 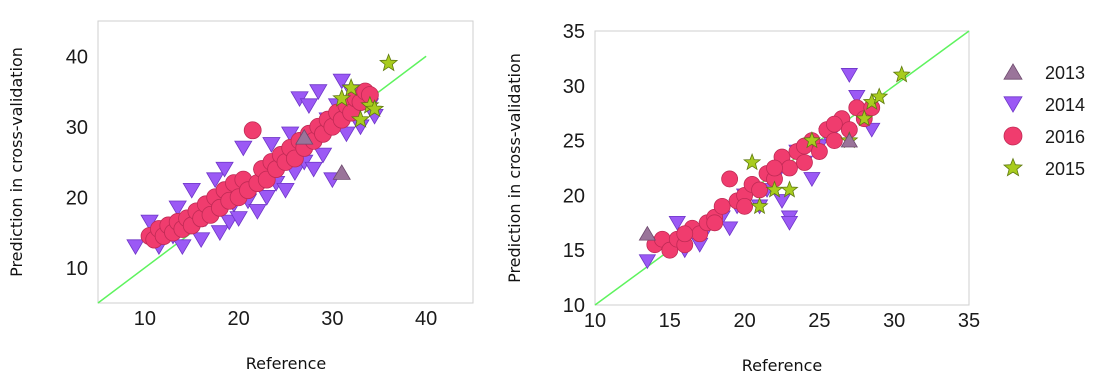 I want to click on x-axis-label-left: Reference, so click(x=286, y=363).